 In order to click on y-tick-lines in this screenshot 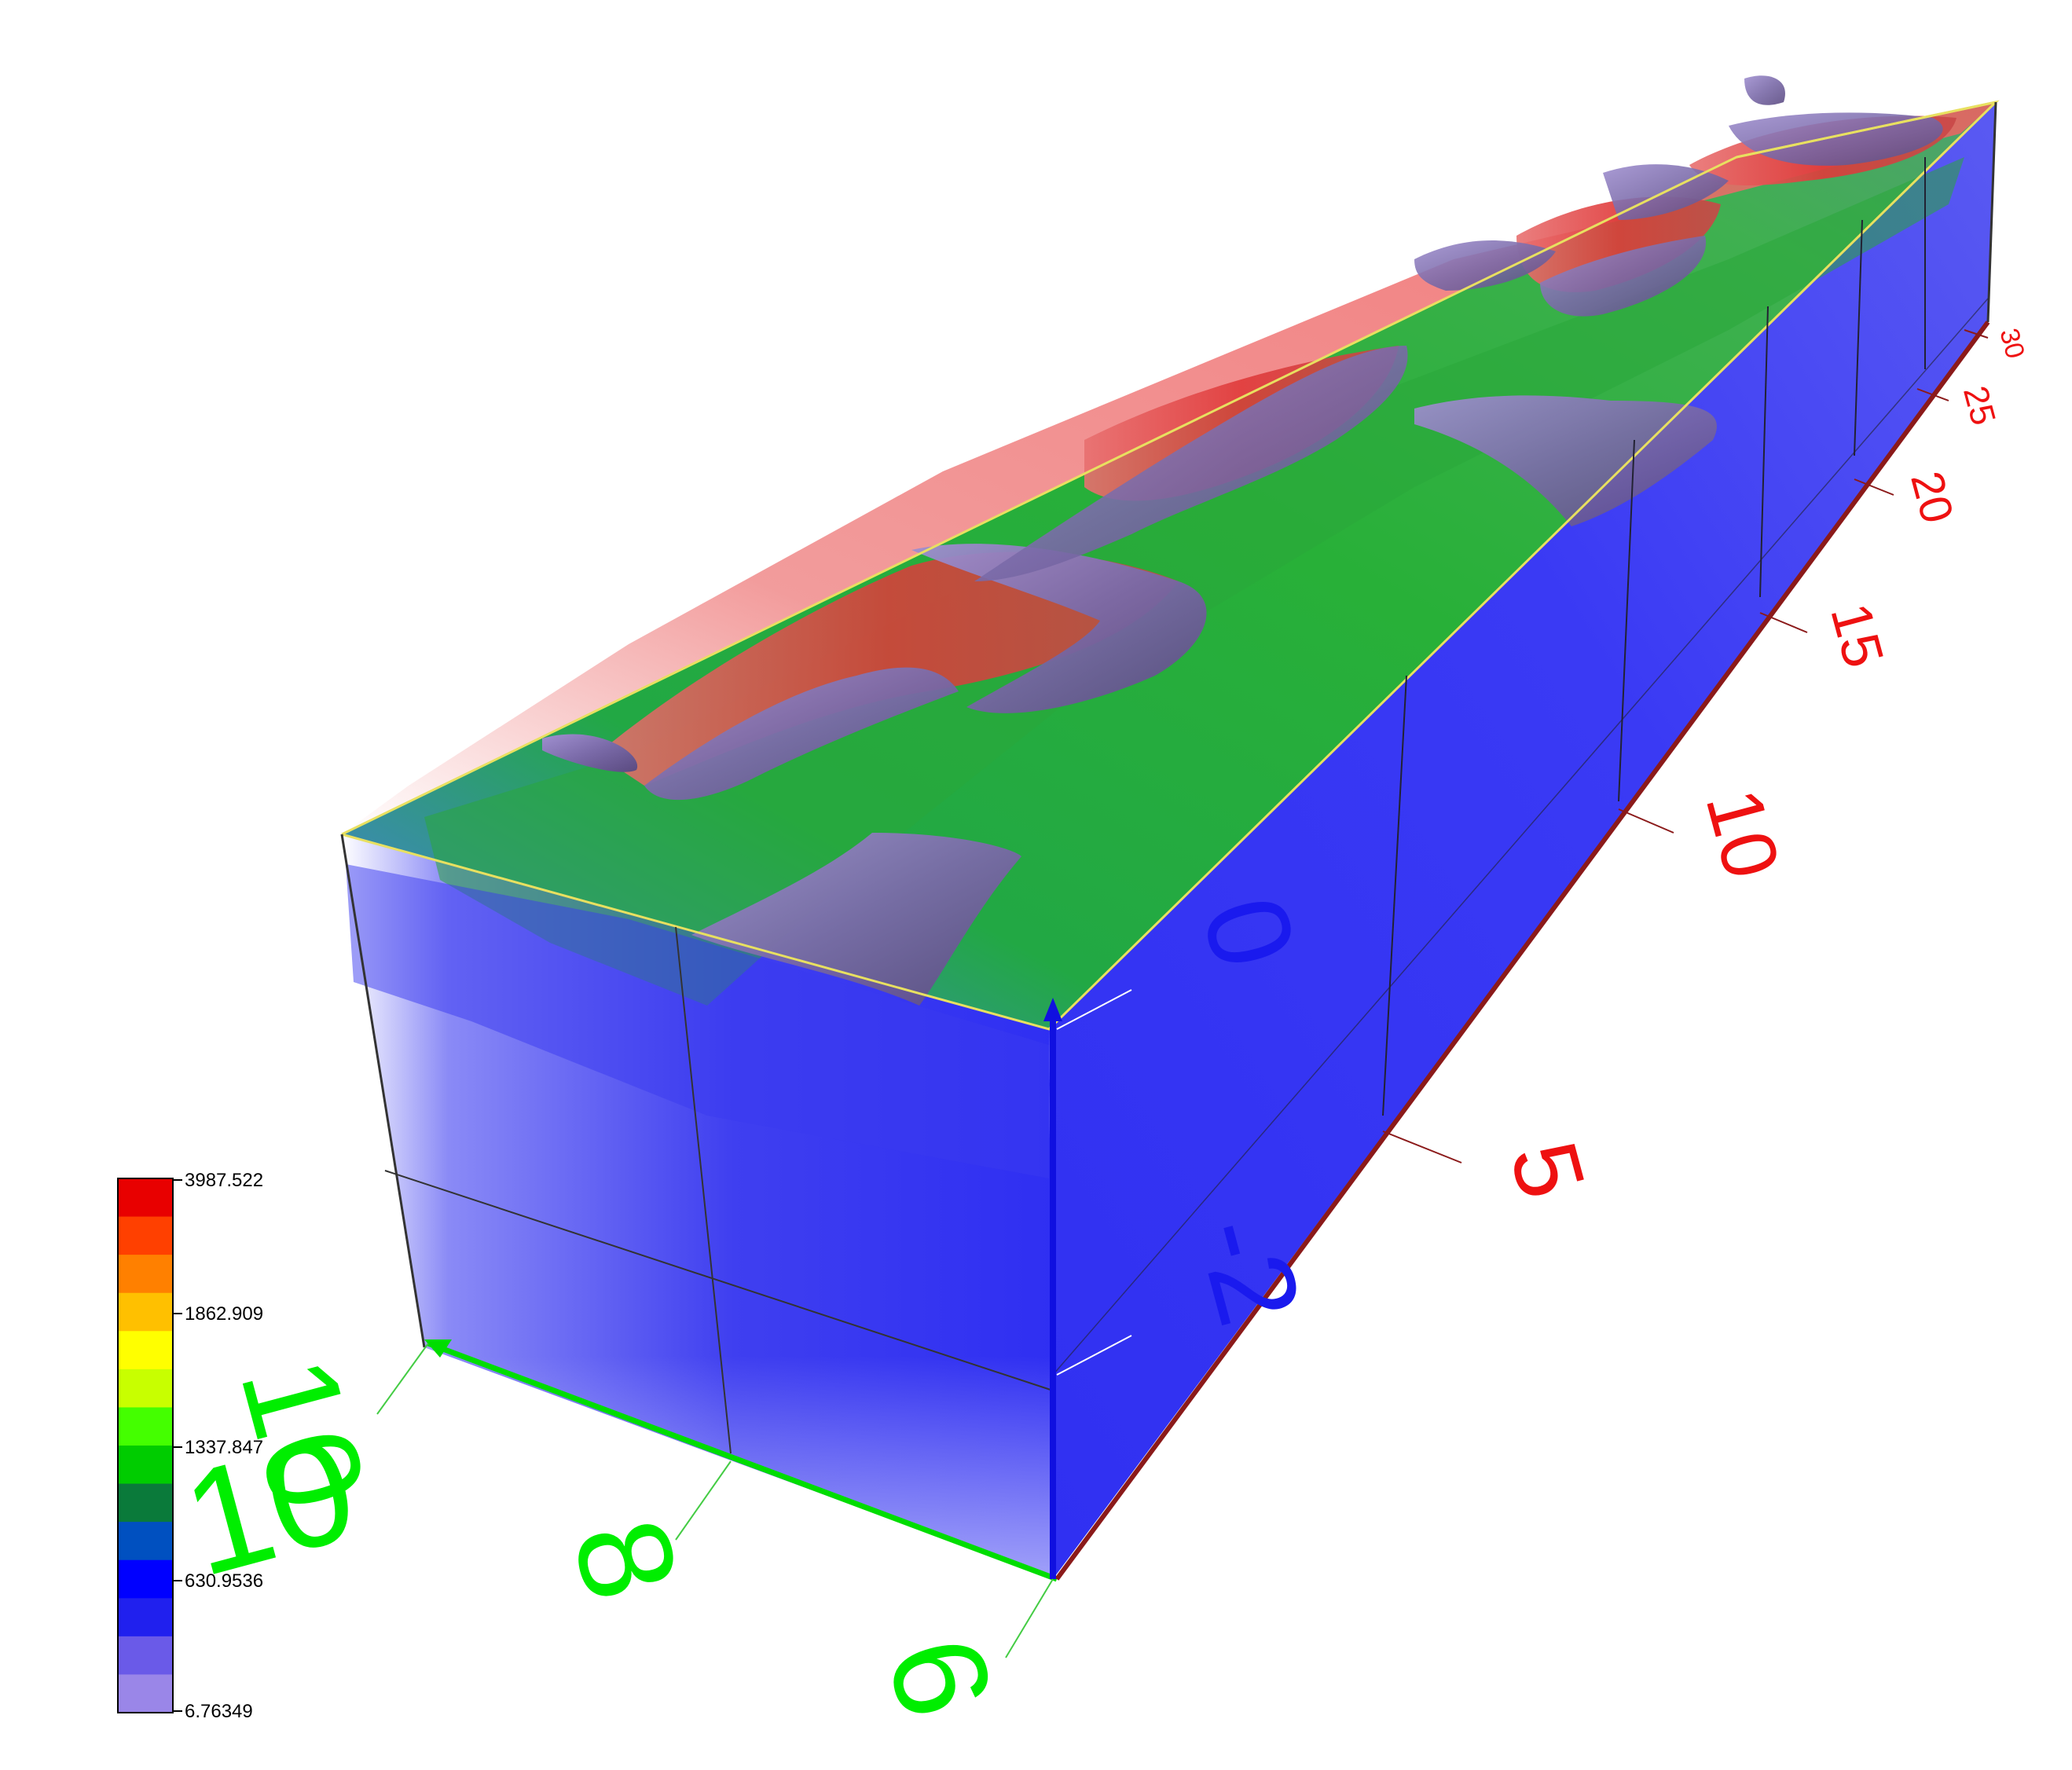, I will do `click(1685, 746)`.